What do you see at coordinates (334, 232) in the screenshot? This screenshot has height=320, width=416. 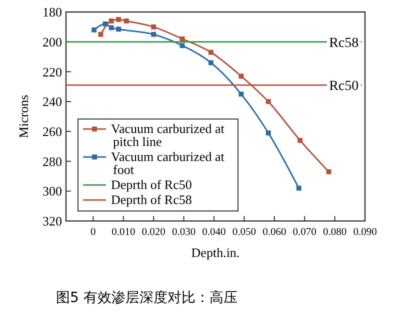 I see `x-tick-label: 0.080` at bounding box center [334, 232].